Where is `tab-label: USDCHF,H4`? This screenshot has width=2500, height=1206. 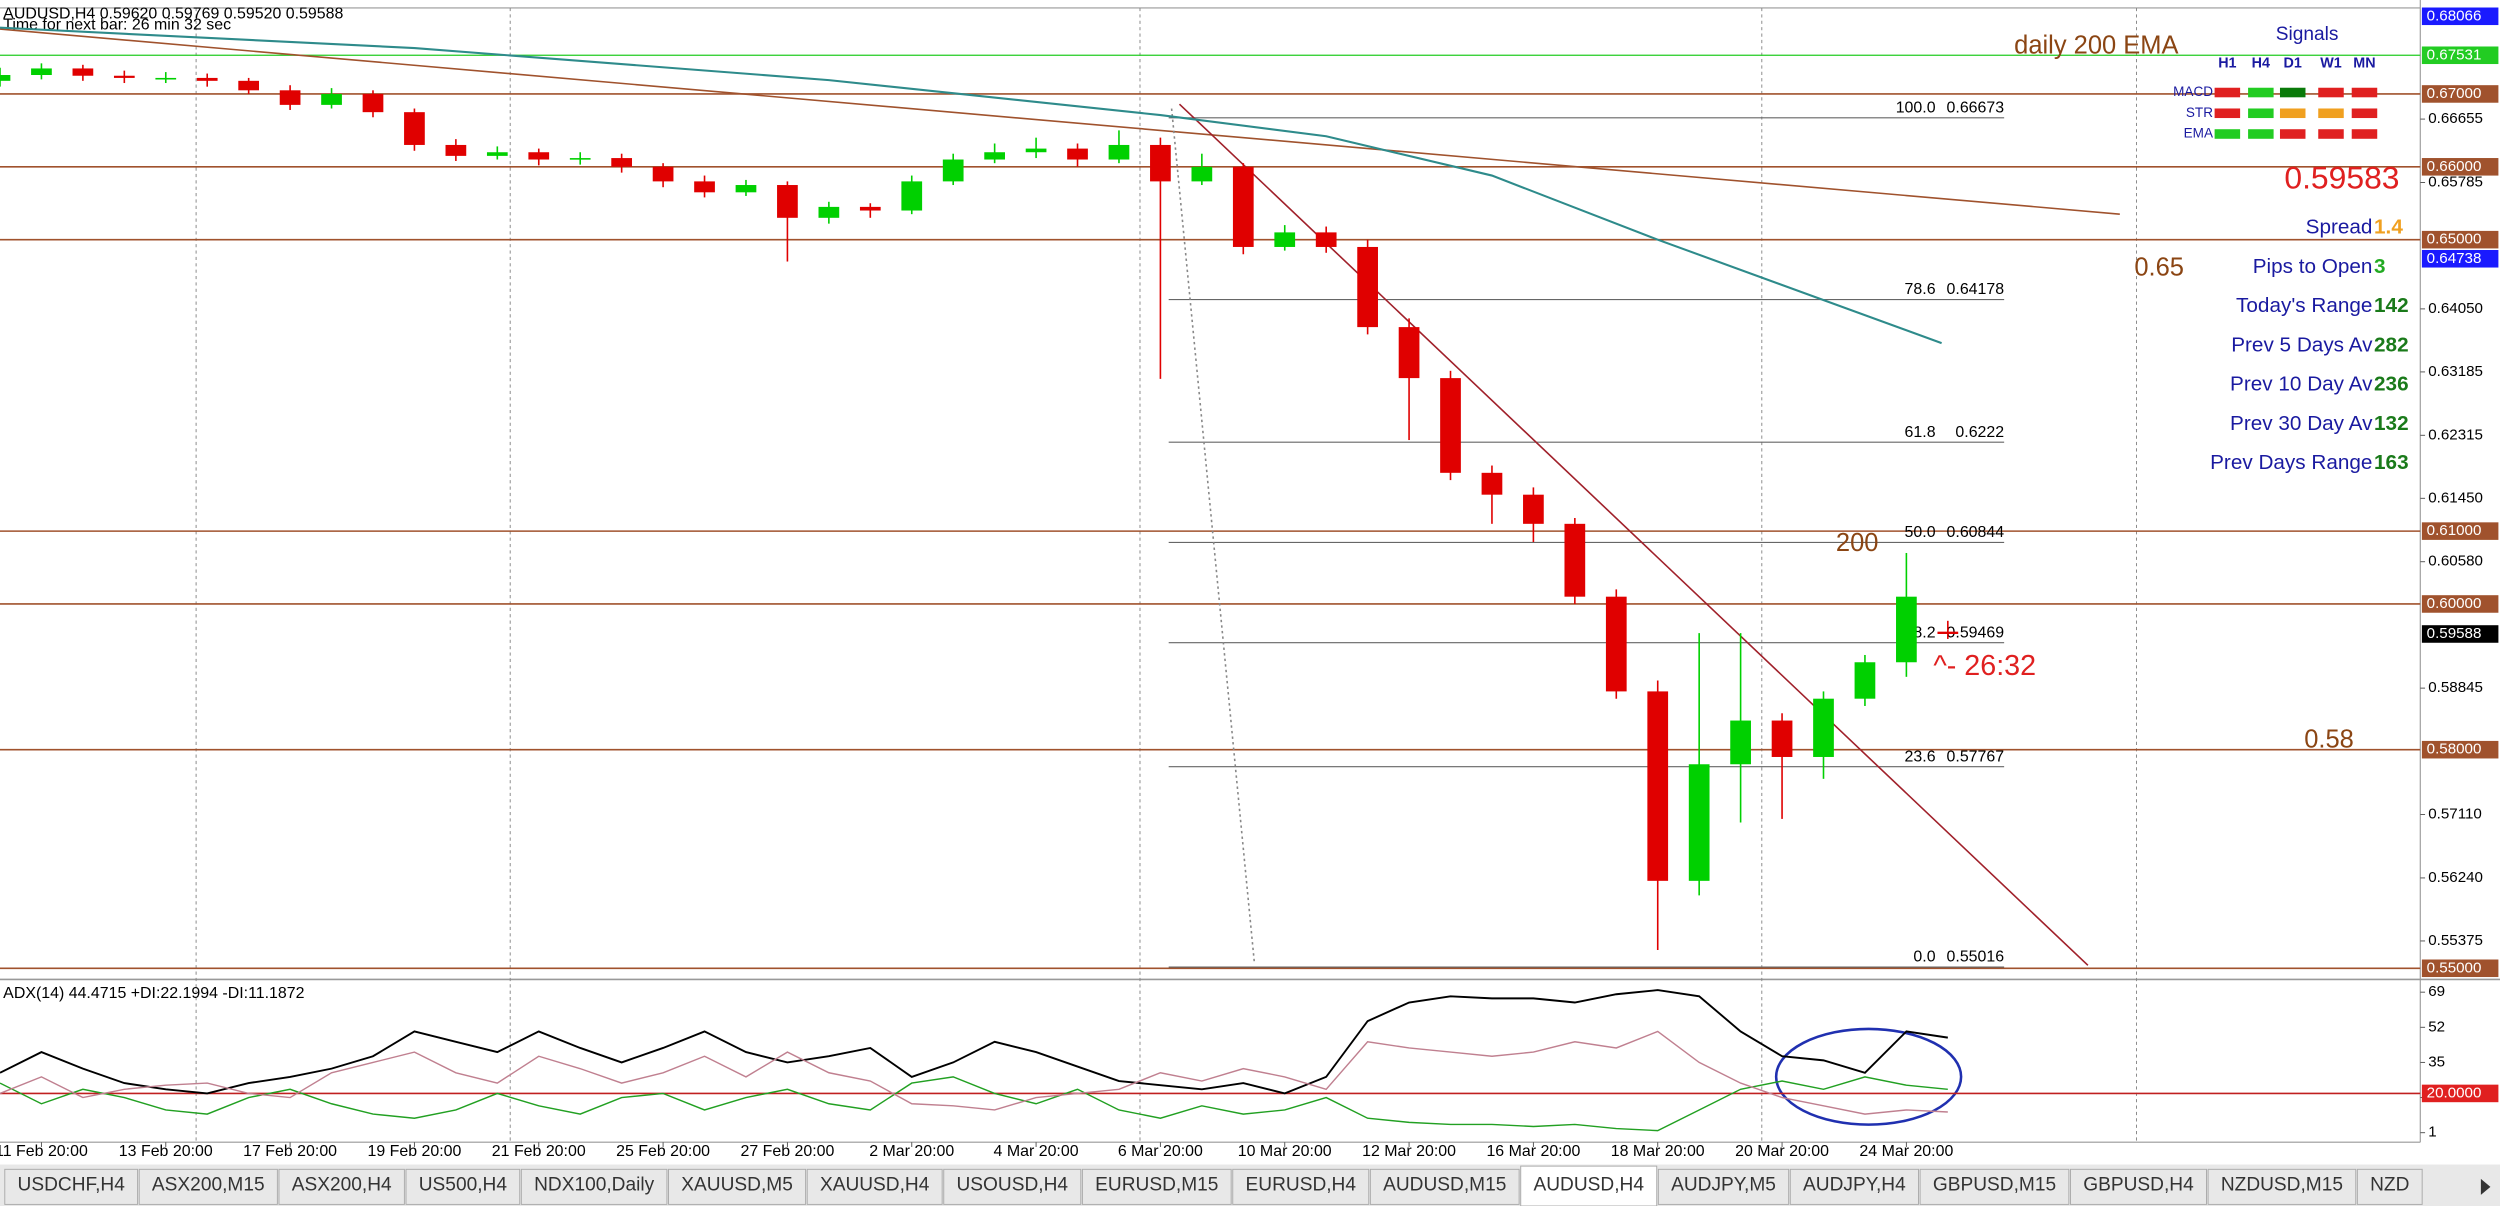
tab-label: USDCHF,H4 is located at coordinates (72, 1184).